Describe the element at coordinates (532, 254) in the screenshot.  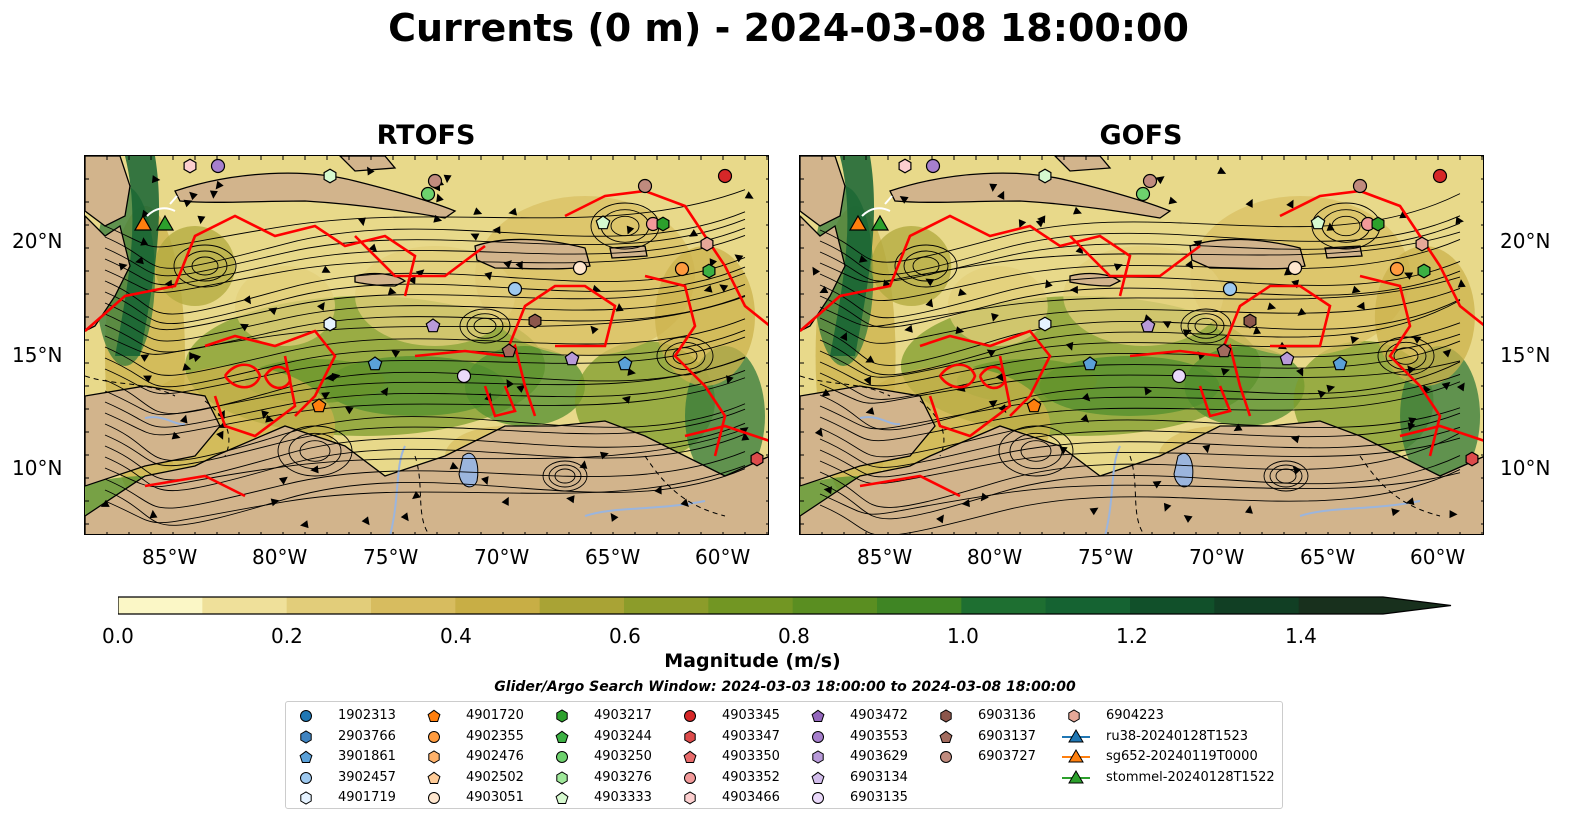
I see `hispaniola-land` at that location.